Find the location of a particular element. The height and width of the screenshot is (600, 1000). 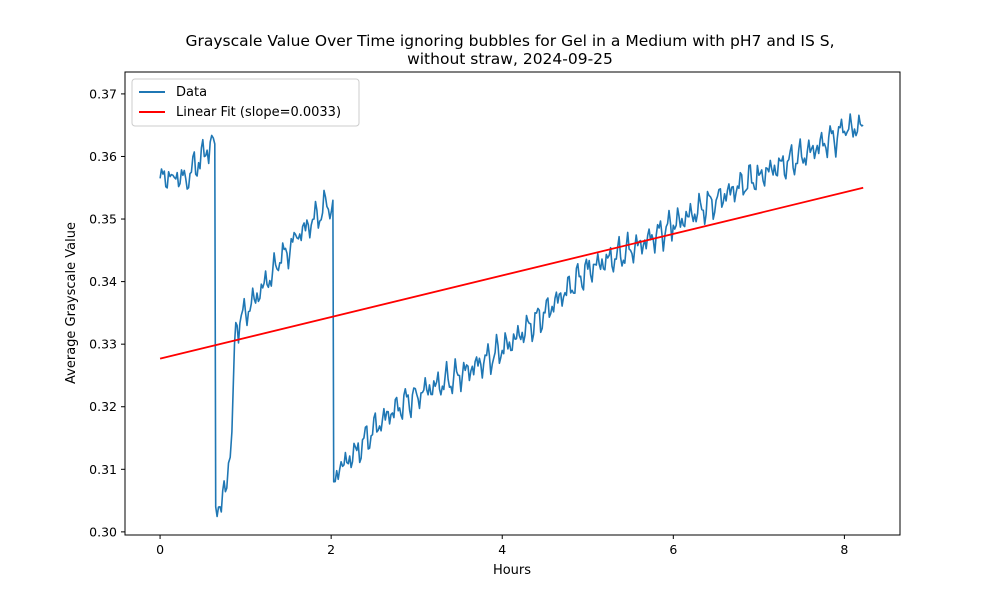

legend-label-data: Data is located at coordinates (191, 92).